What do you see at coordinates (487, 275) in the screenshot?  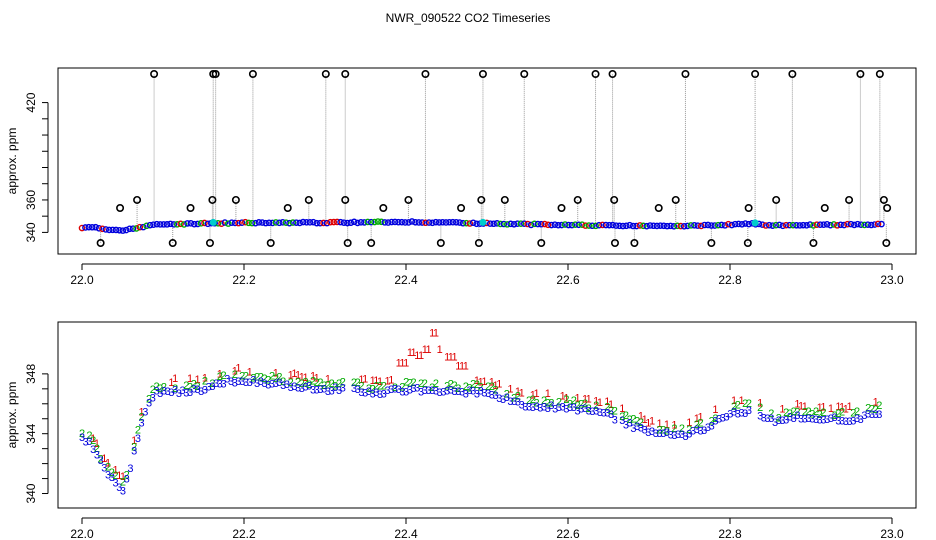 I see `top-x-axis: 22.0 22.2 22.4 22.6 22.8 23.0` at bounding box center [487, 275].